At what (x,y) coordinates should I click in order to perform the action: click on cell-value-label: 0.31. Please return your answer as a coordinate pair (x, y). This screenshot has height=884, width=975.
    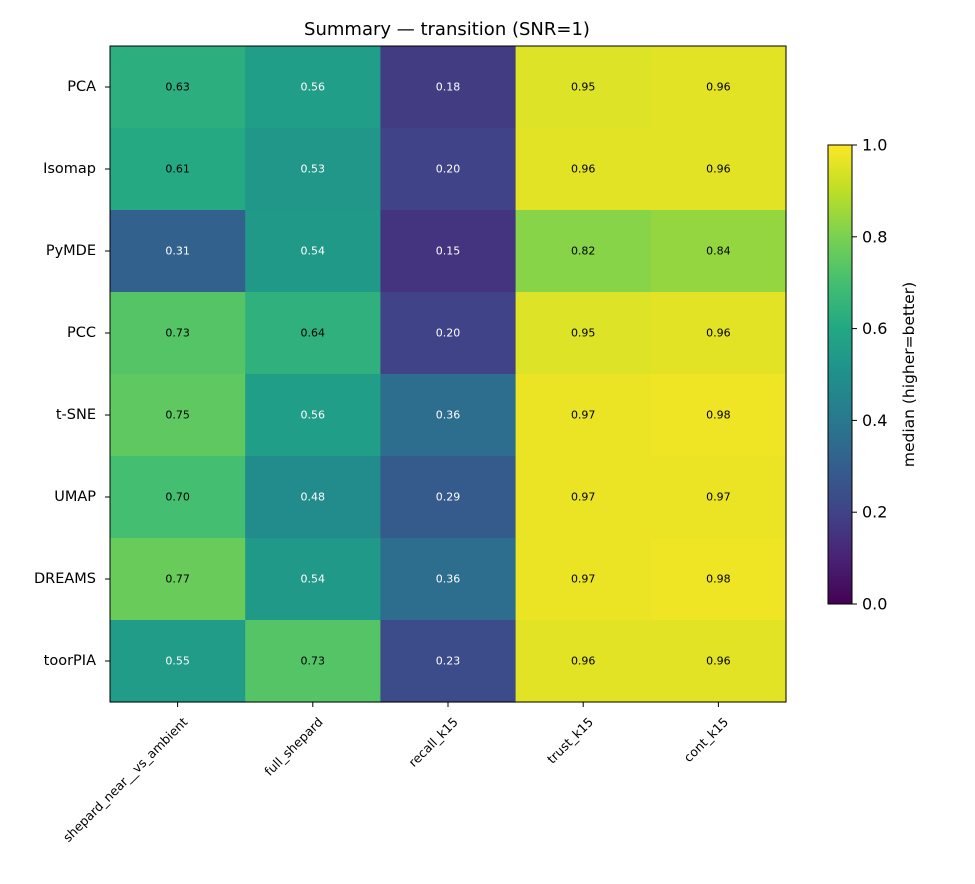
    Looking at the image, I should click on (177, 251).